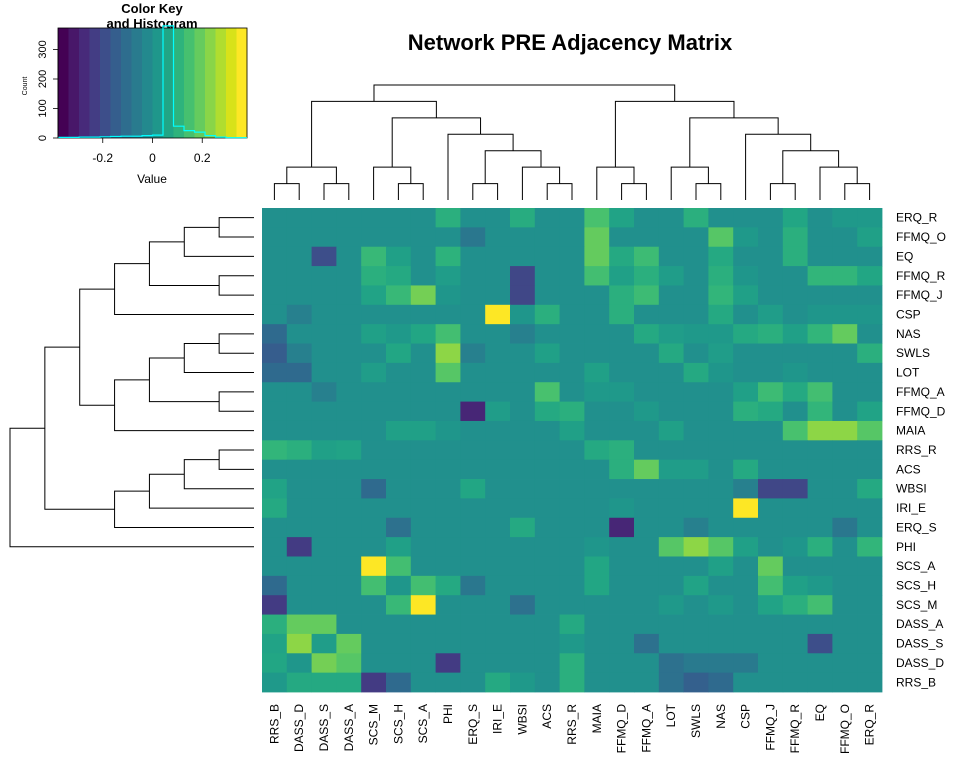 Image resolution: width=960 pixels, height=768 pixels. Describe the element at coordinates (152, 179) in the screenshot. I see `color-key-x-label: Value` at that location.